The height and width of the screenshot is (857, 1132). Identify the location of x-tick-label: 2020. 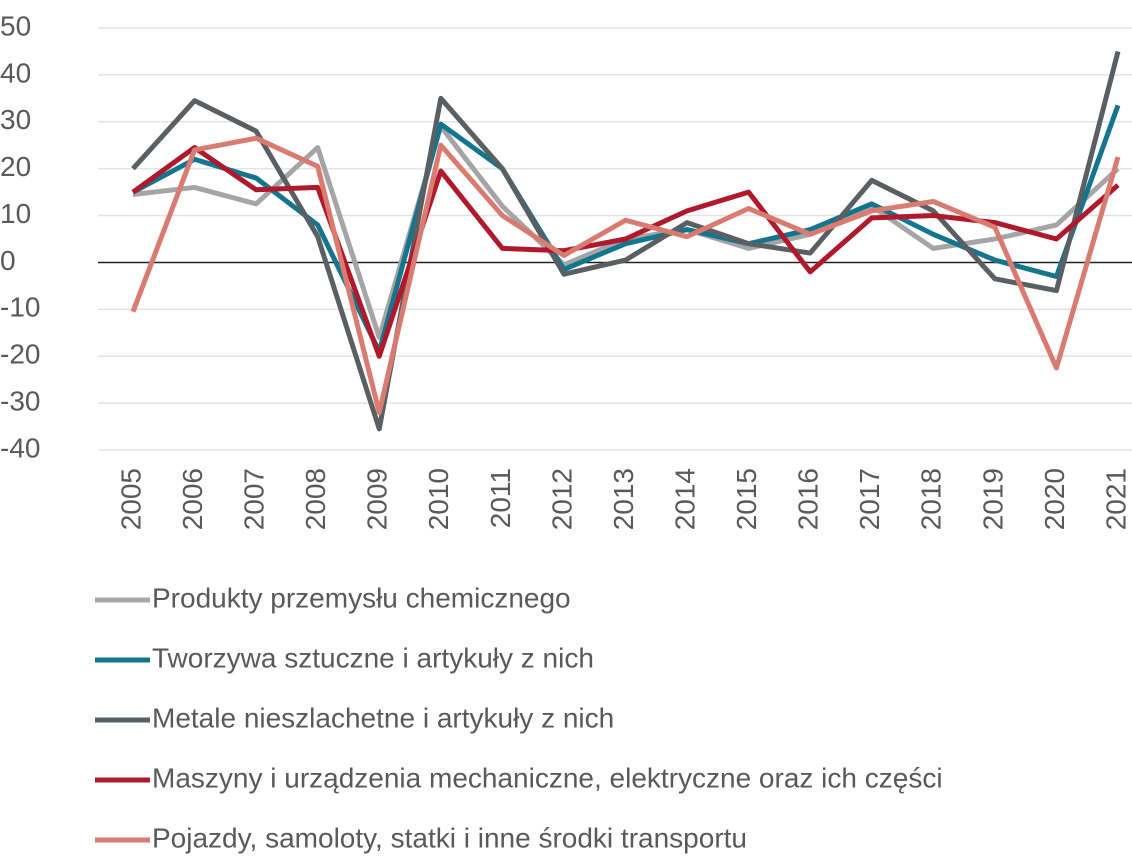
(1054, 499).